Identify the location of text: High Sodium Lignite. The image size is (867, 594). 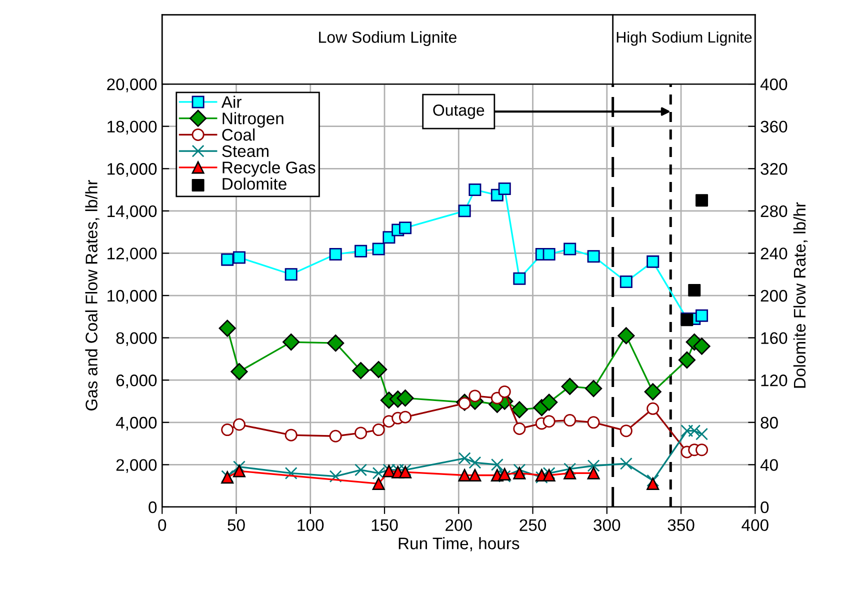
(684, 38).